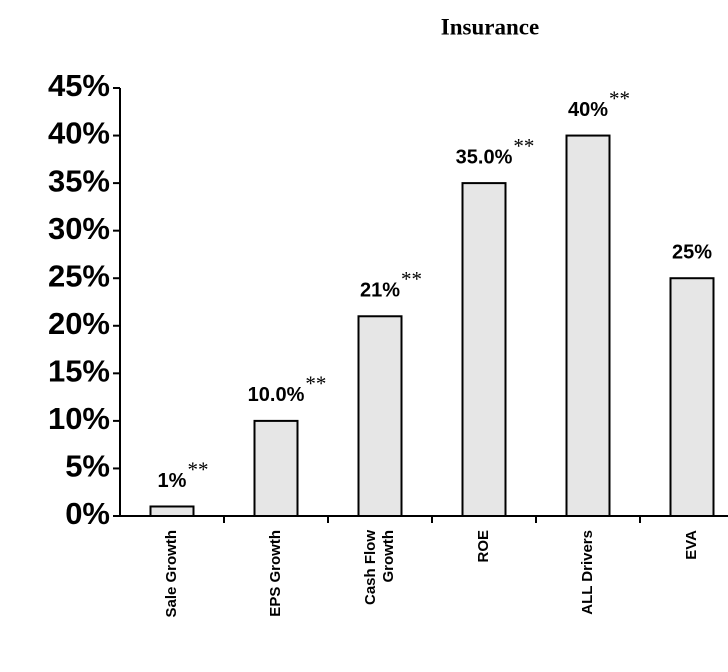 This screenshot has height=672, width=728. What do you see at coordinates (172, 481) in the screenshot?
I see `value-label: 1%` at bounding box center [172, 481].